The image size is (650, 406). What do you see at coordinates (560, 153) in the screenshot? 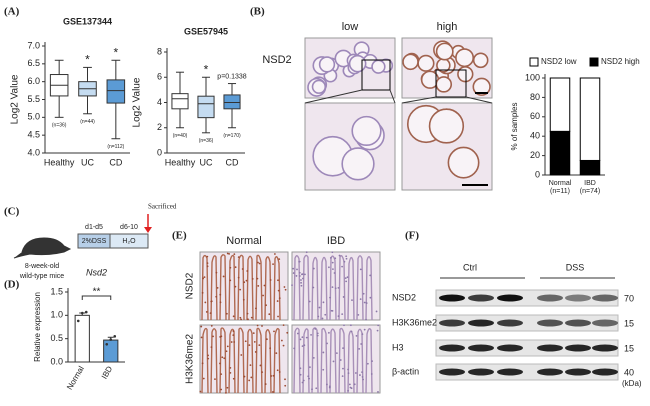
I see `bar-segment` at bounding box center [560, 153].